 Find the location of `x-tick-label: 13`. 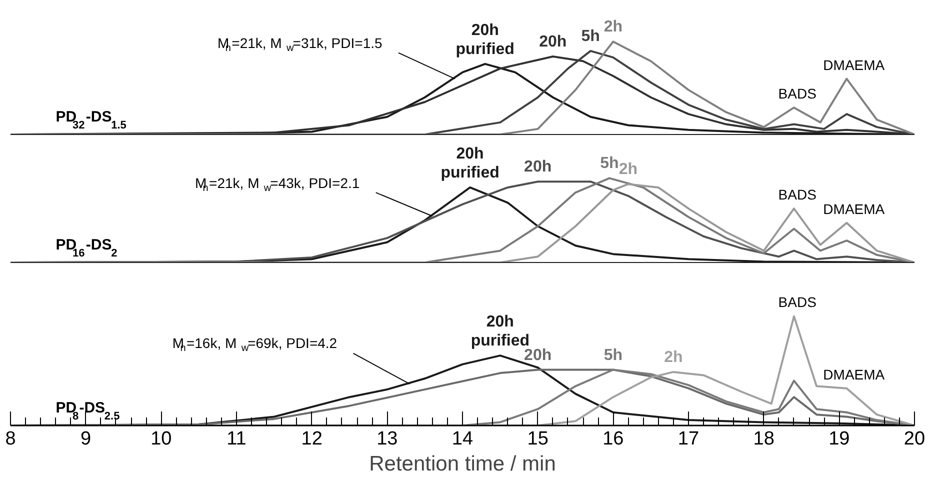

x-tick-label: 13 is located at coordinates (387, 439).